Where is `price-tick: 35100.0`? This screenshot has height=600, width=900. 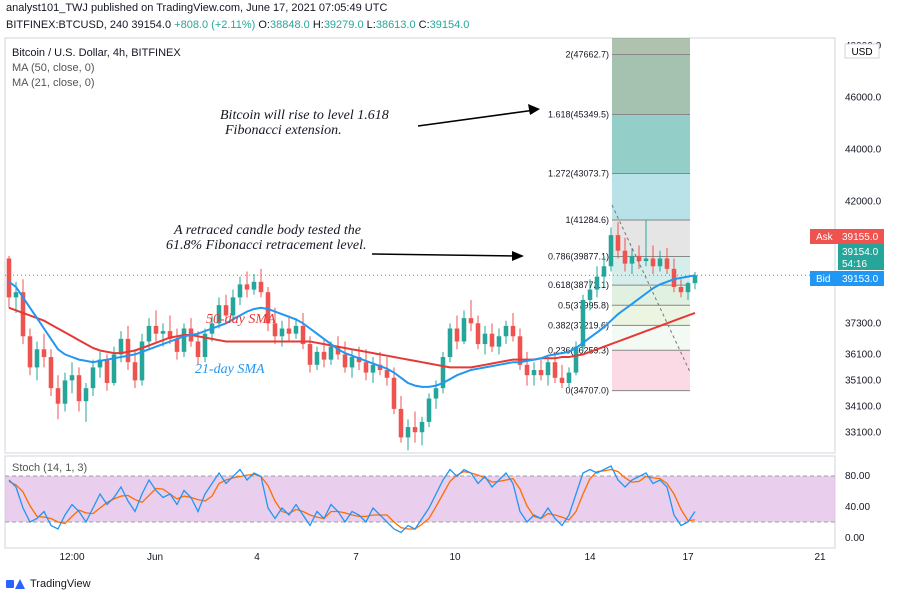
price-tick: 35100.0 is located at coordinates (863, 380).